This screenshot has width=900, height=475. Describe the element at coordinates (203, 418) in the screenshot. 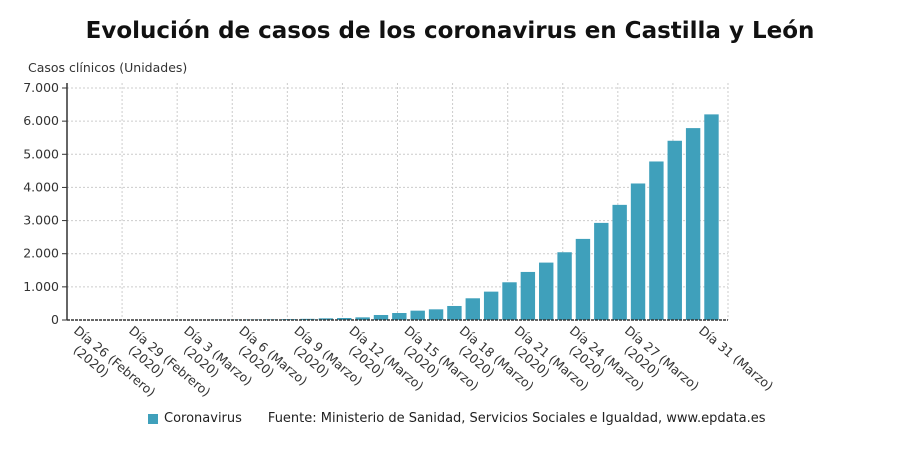

I see `legend-label: Coronavirus` at that location.